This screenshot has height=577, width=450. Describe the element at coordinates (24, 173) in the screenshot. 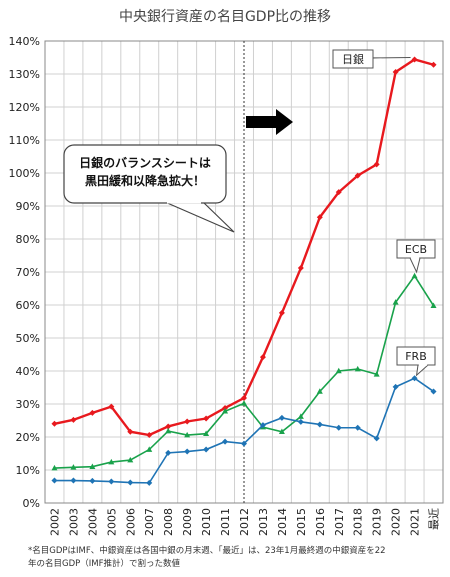

I see `y-tick-label: 100%` at that location.